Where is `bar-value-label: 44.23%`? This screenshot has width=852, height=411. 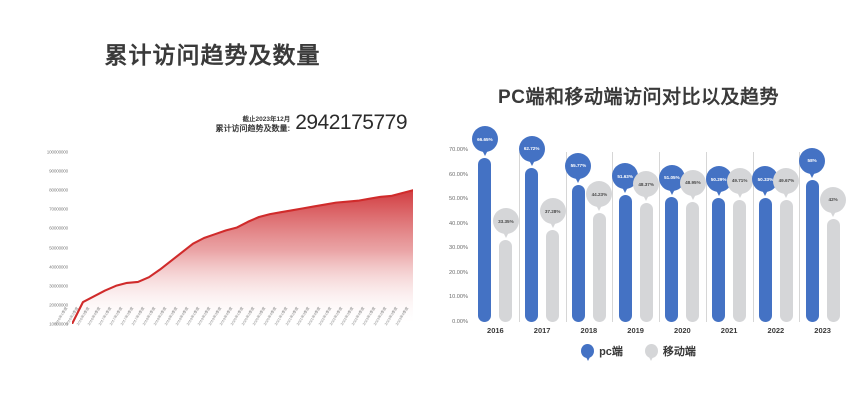
bar-value-label: 44.23% is located at coordinates (599, 196).